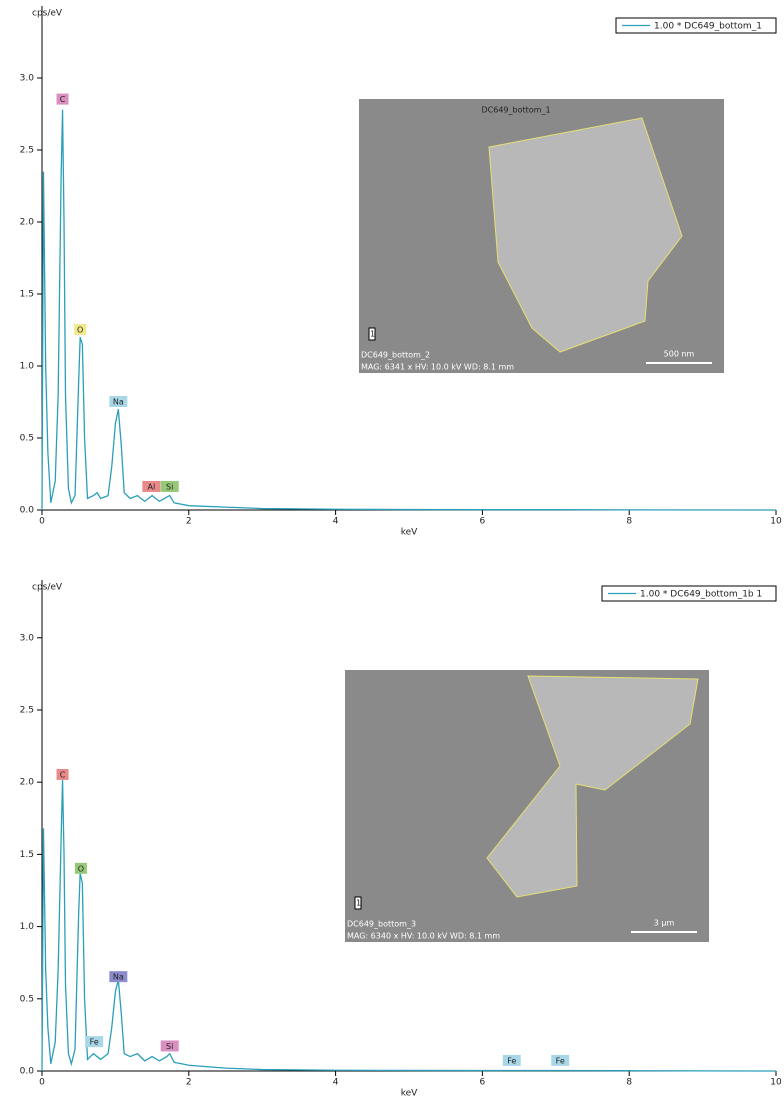 This screenshot has width=784, height=1107. Describe the element at coordinates (664, 923) in the screenshot. I see `scale-label: 3 µm` at that location.